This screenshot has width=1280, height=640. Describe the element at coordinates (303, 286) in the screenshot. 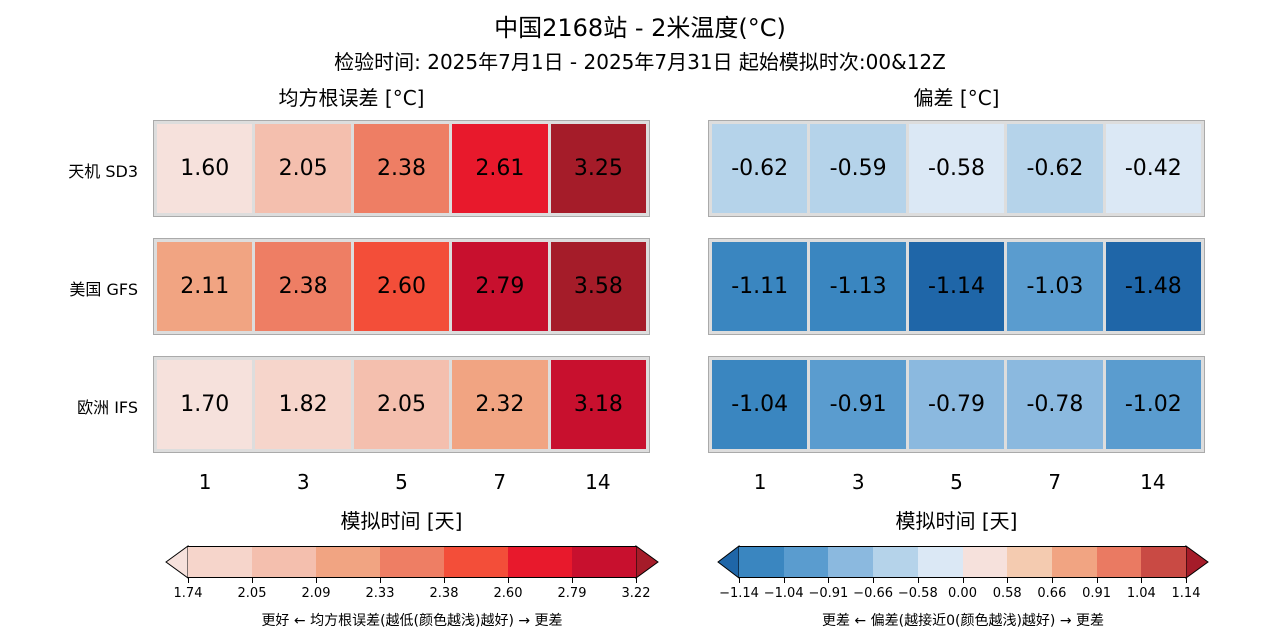

I see `heatmap-cell: 2.38` at that location.